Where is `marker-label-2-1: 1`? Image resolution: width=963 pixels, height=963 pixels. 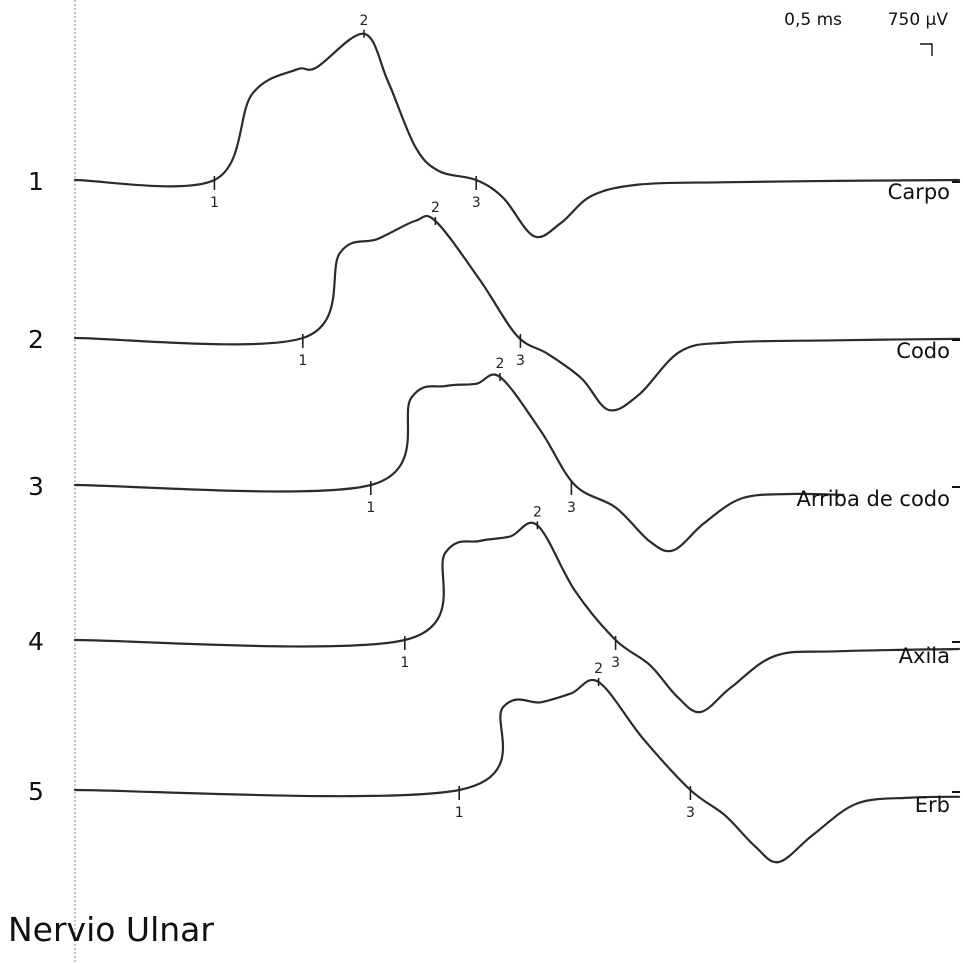
marker-label-2-1: 1 is located at coordinates (302, 361).